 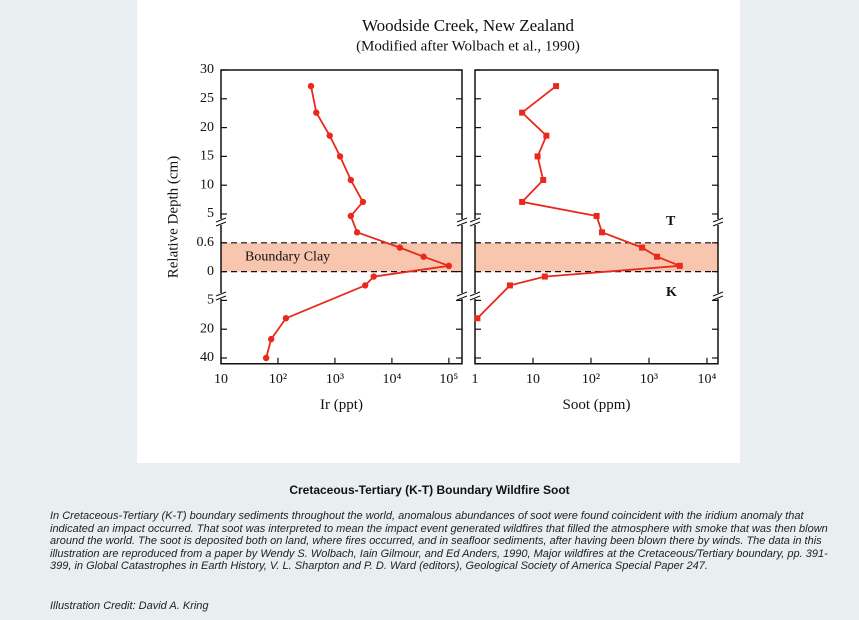 What do you see at coordinates (207, 69) in the screenshot?
I see `y-tick-label: 30` at bounding box center [207, 69].